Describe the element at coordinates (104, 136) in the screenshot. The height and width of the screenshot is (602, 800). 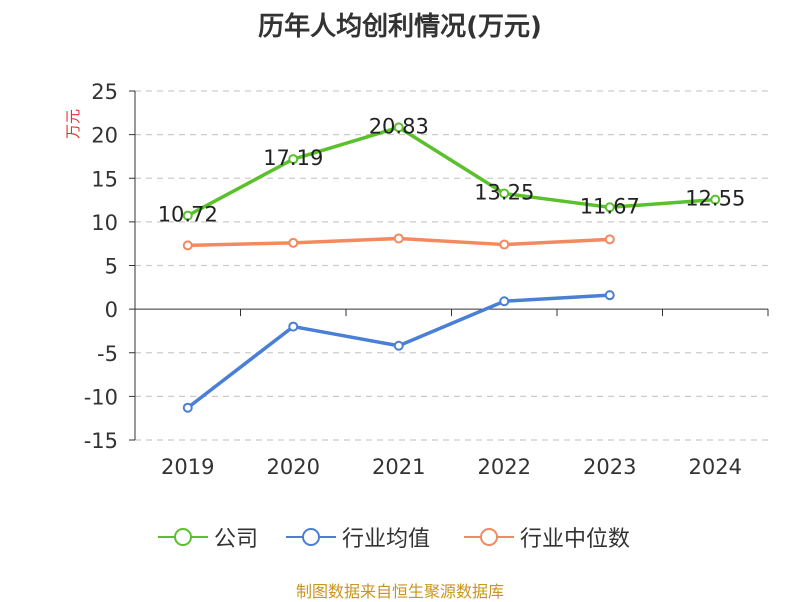
I see `y-tick-label: 20` at that location.